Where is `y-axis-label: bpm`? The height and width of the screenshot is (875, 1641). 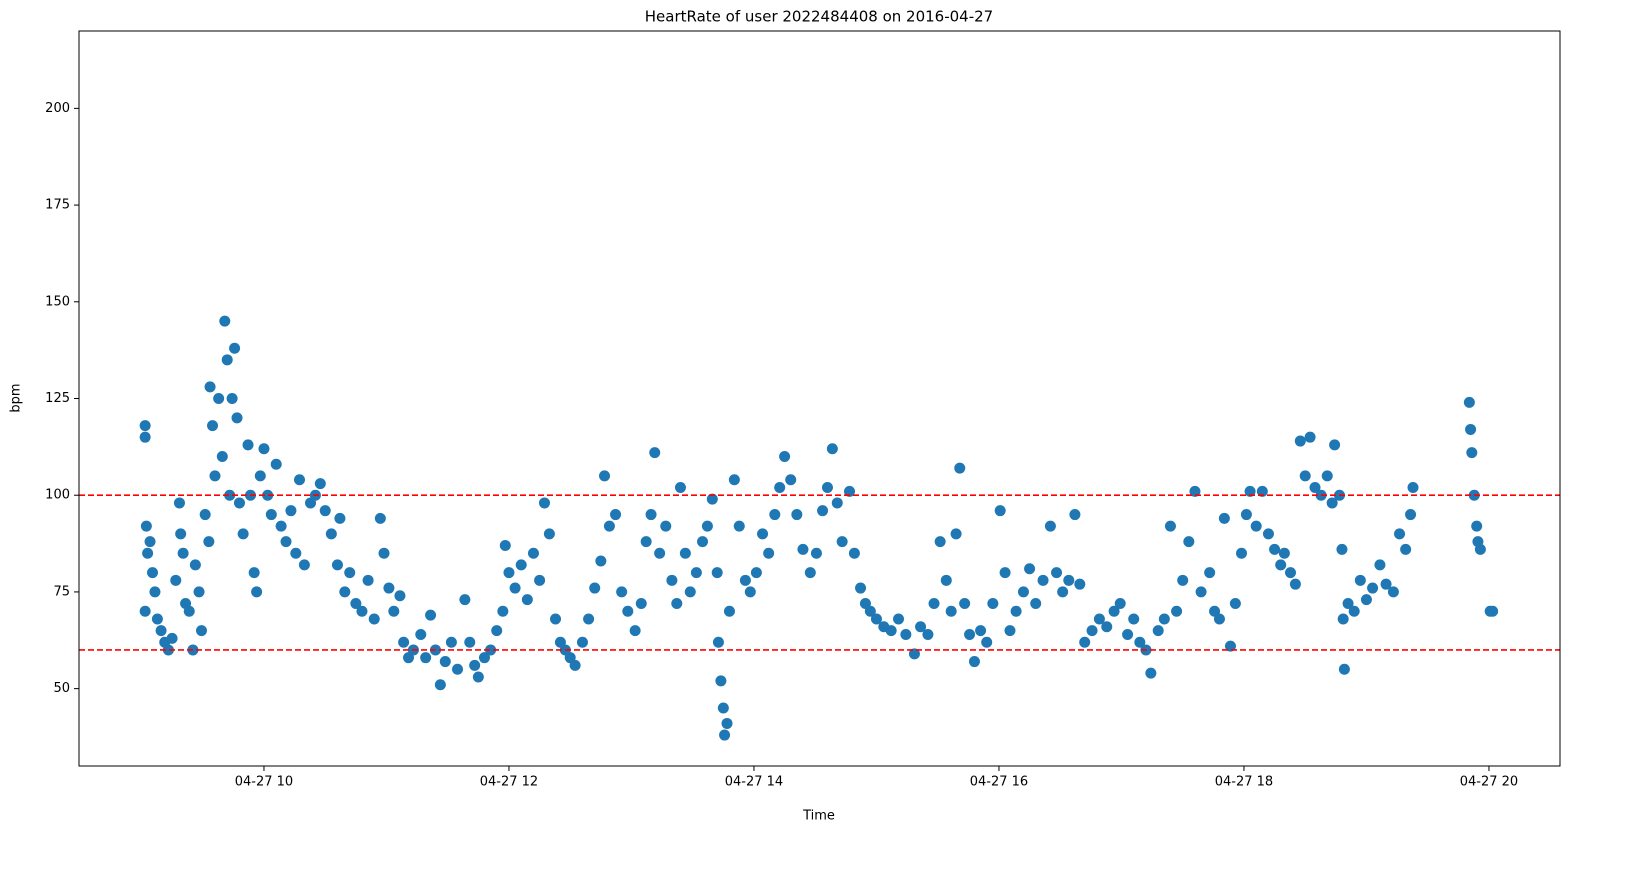 y-axis-label: bpm is located at coordinates (16, 397).